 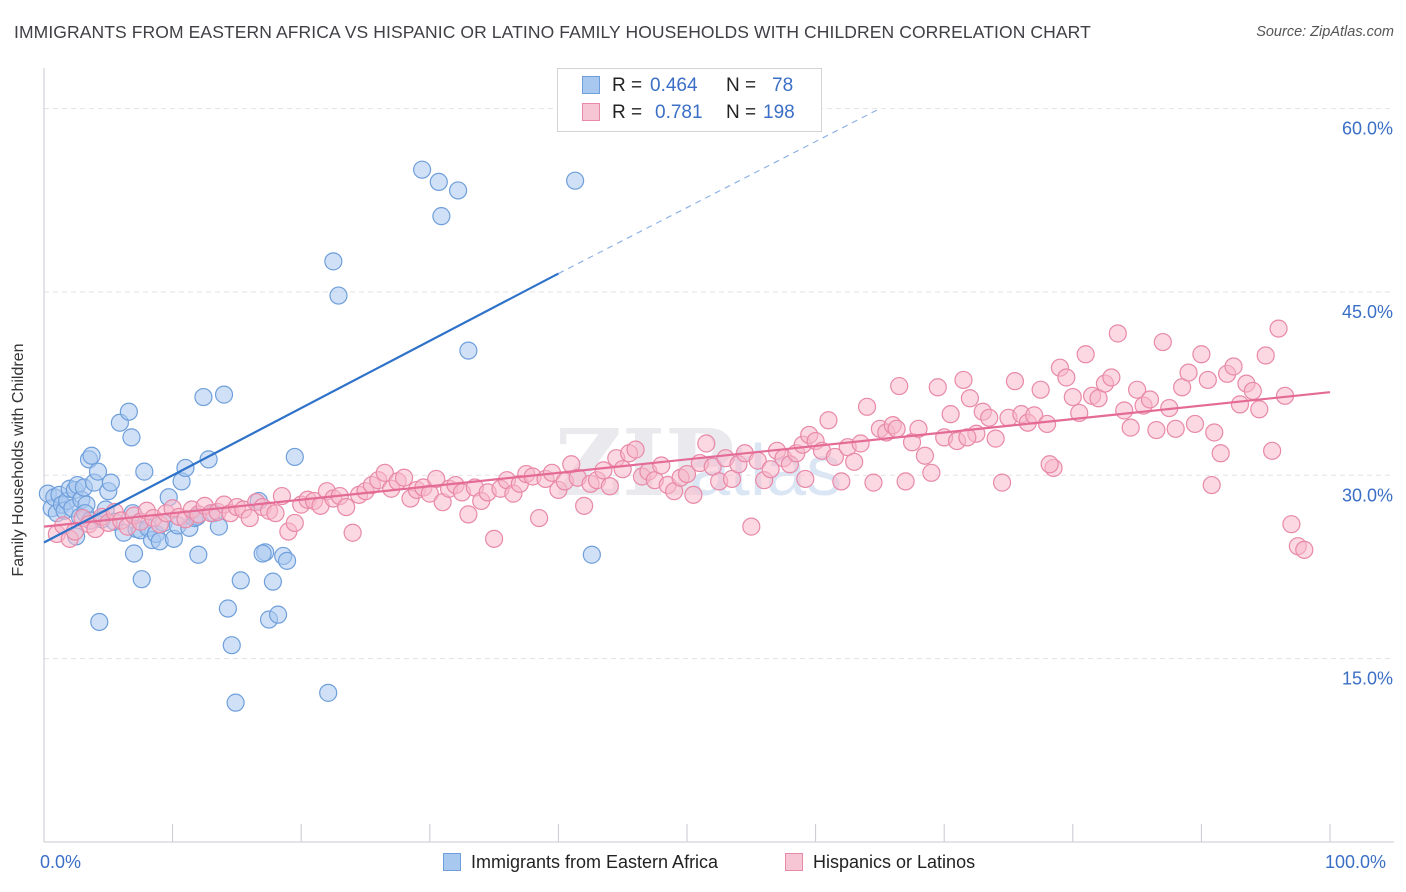 I want to click on legend-blue-n-label: N =, so click(x=741, y=85).